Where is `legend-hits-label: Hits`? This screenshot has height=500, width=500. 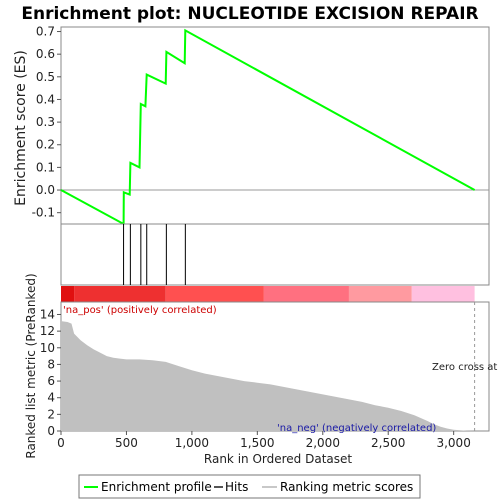
legend-hits-label: Hits is located at coordinates (236, 487).